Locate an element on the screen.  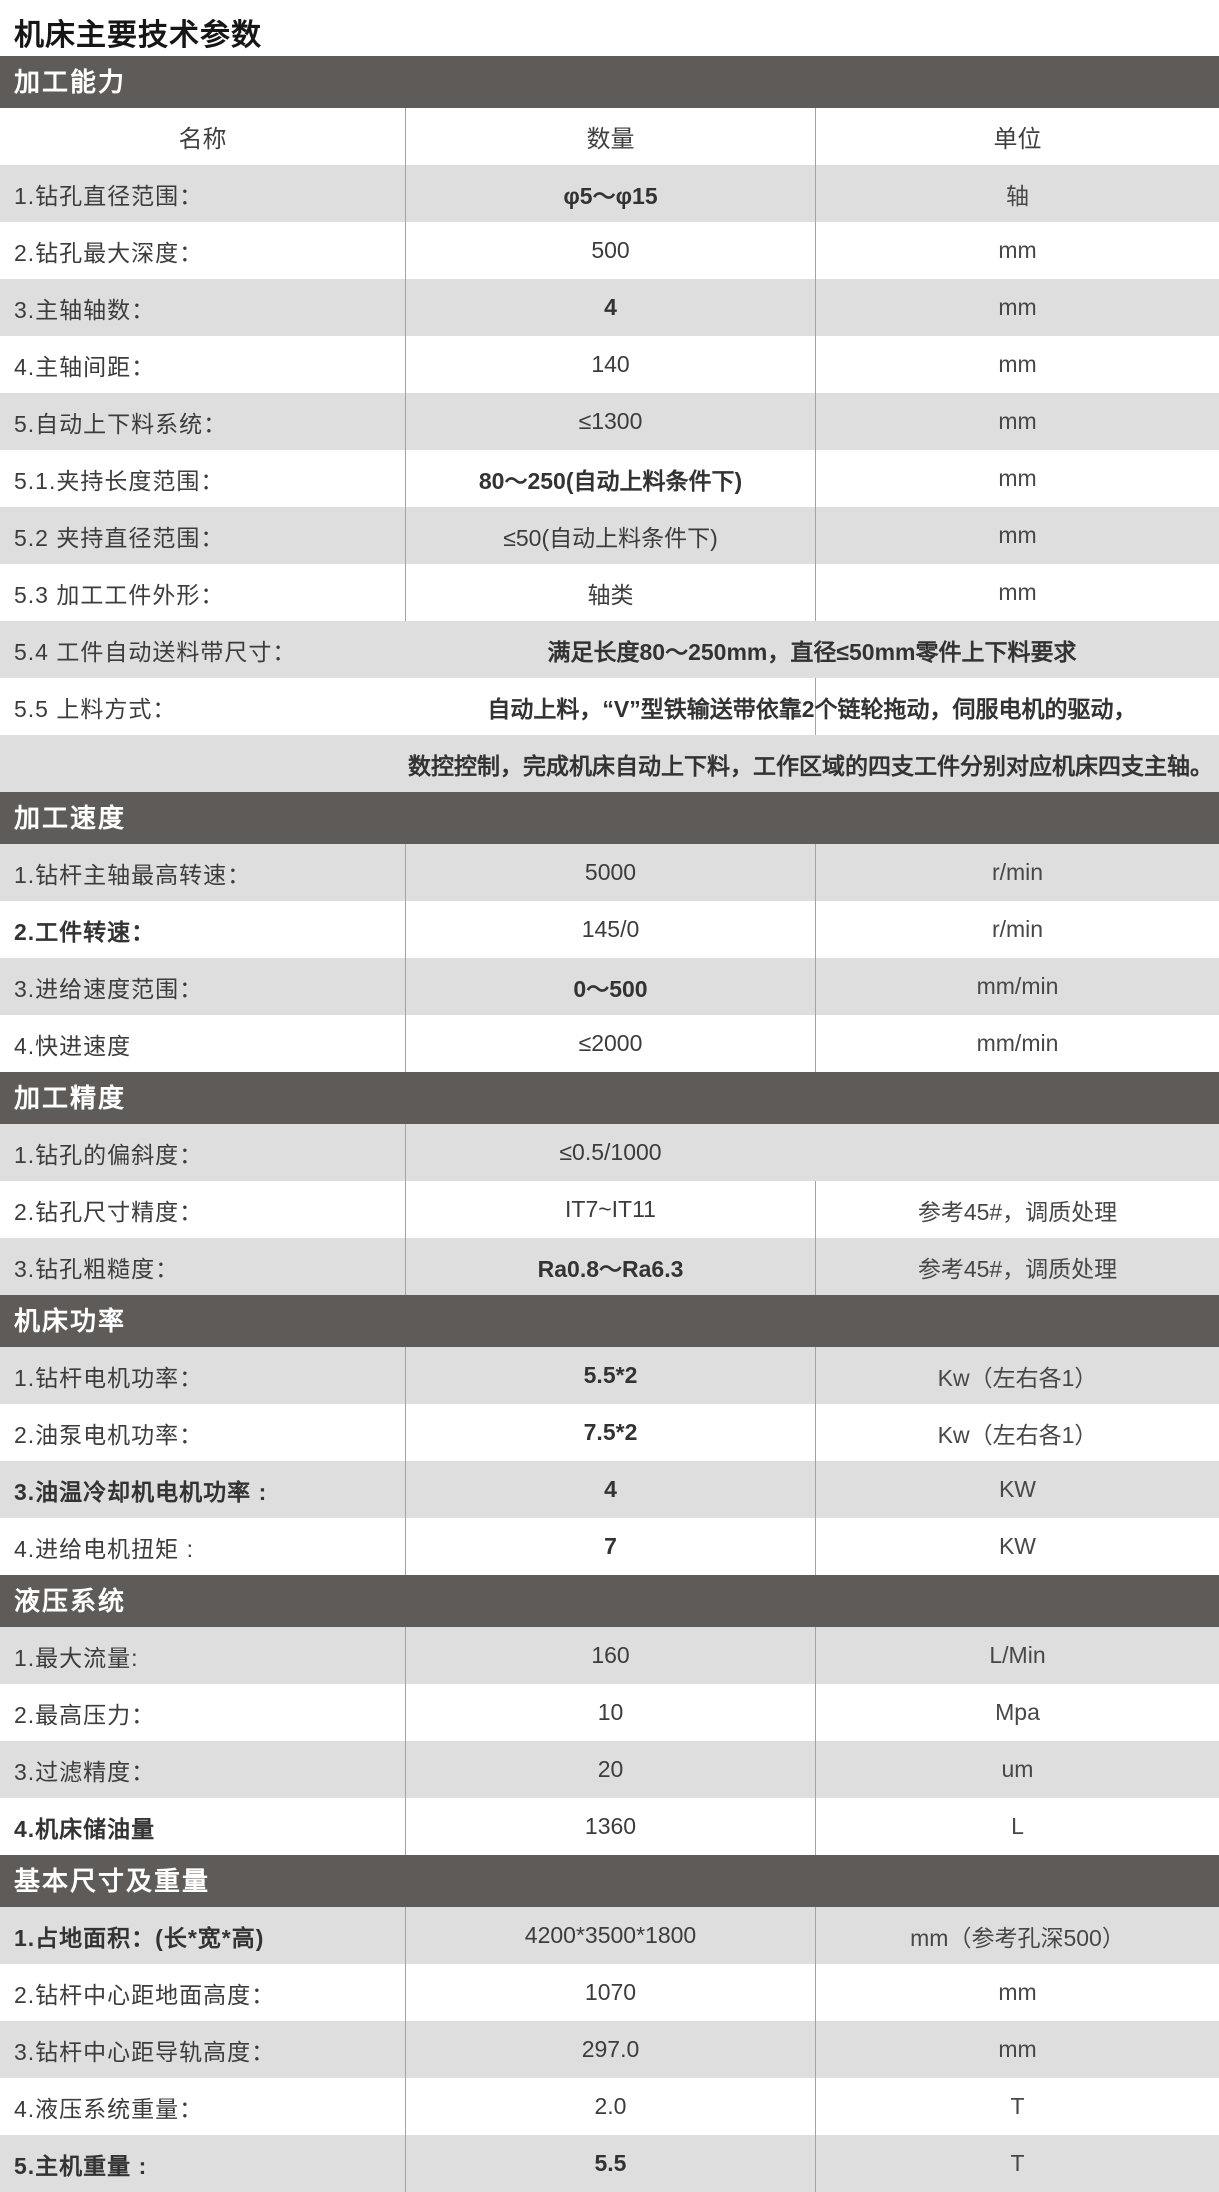
row-value: 1070 is located at coordinates (610, 1992).